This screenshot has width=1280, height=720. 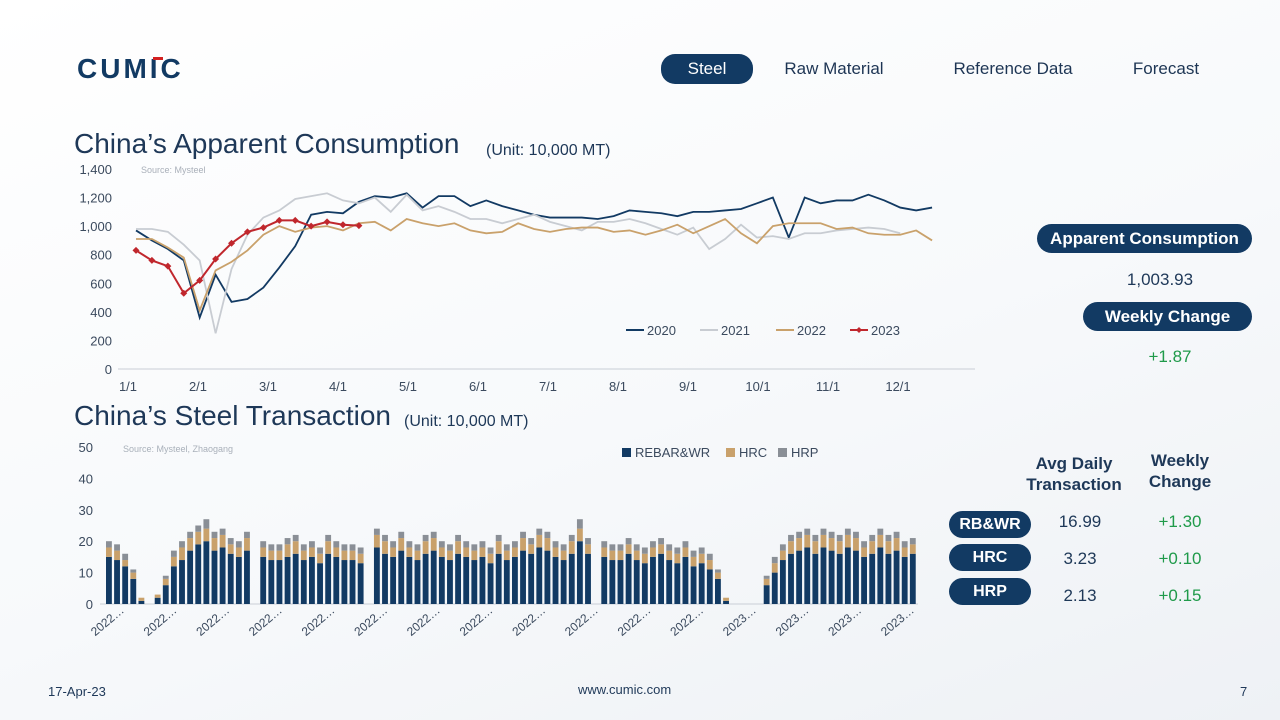 I want to click on nav-tab-steel: Steel, so click(x=707, y=69).